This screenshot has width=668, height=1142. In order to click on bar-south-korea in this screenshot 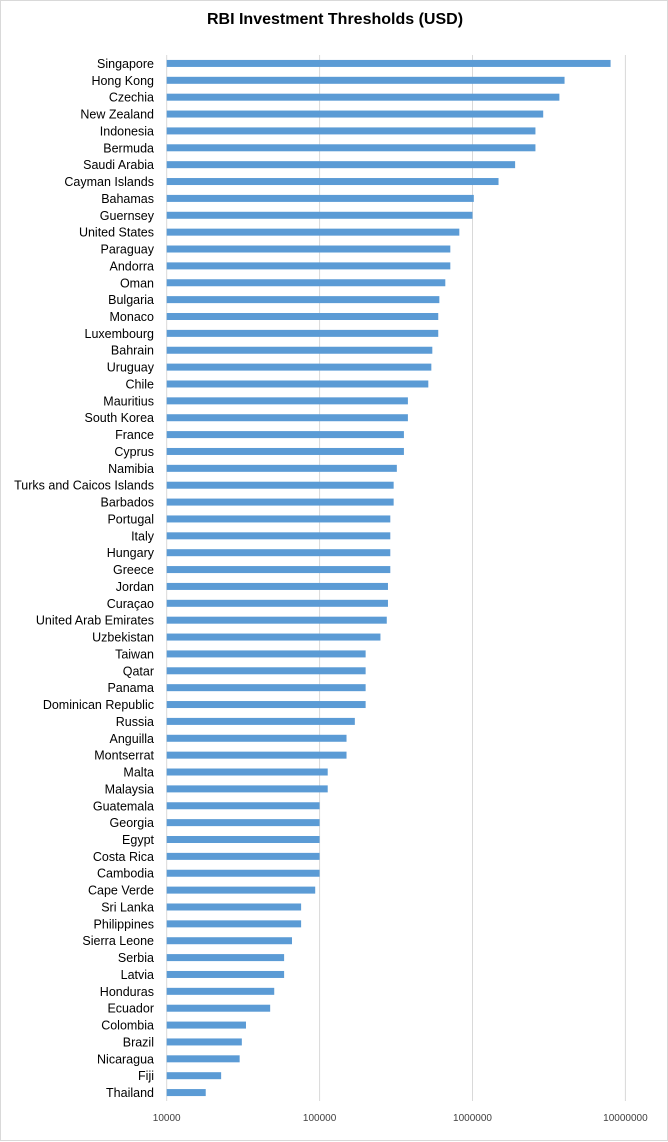, I will do `click(287, 418)`.